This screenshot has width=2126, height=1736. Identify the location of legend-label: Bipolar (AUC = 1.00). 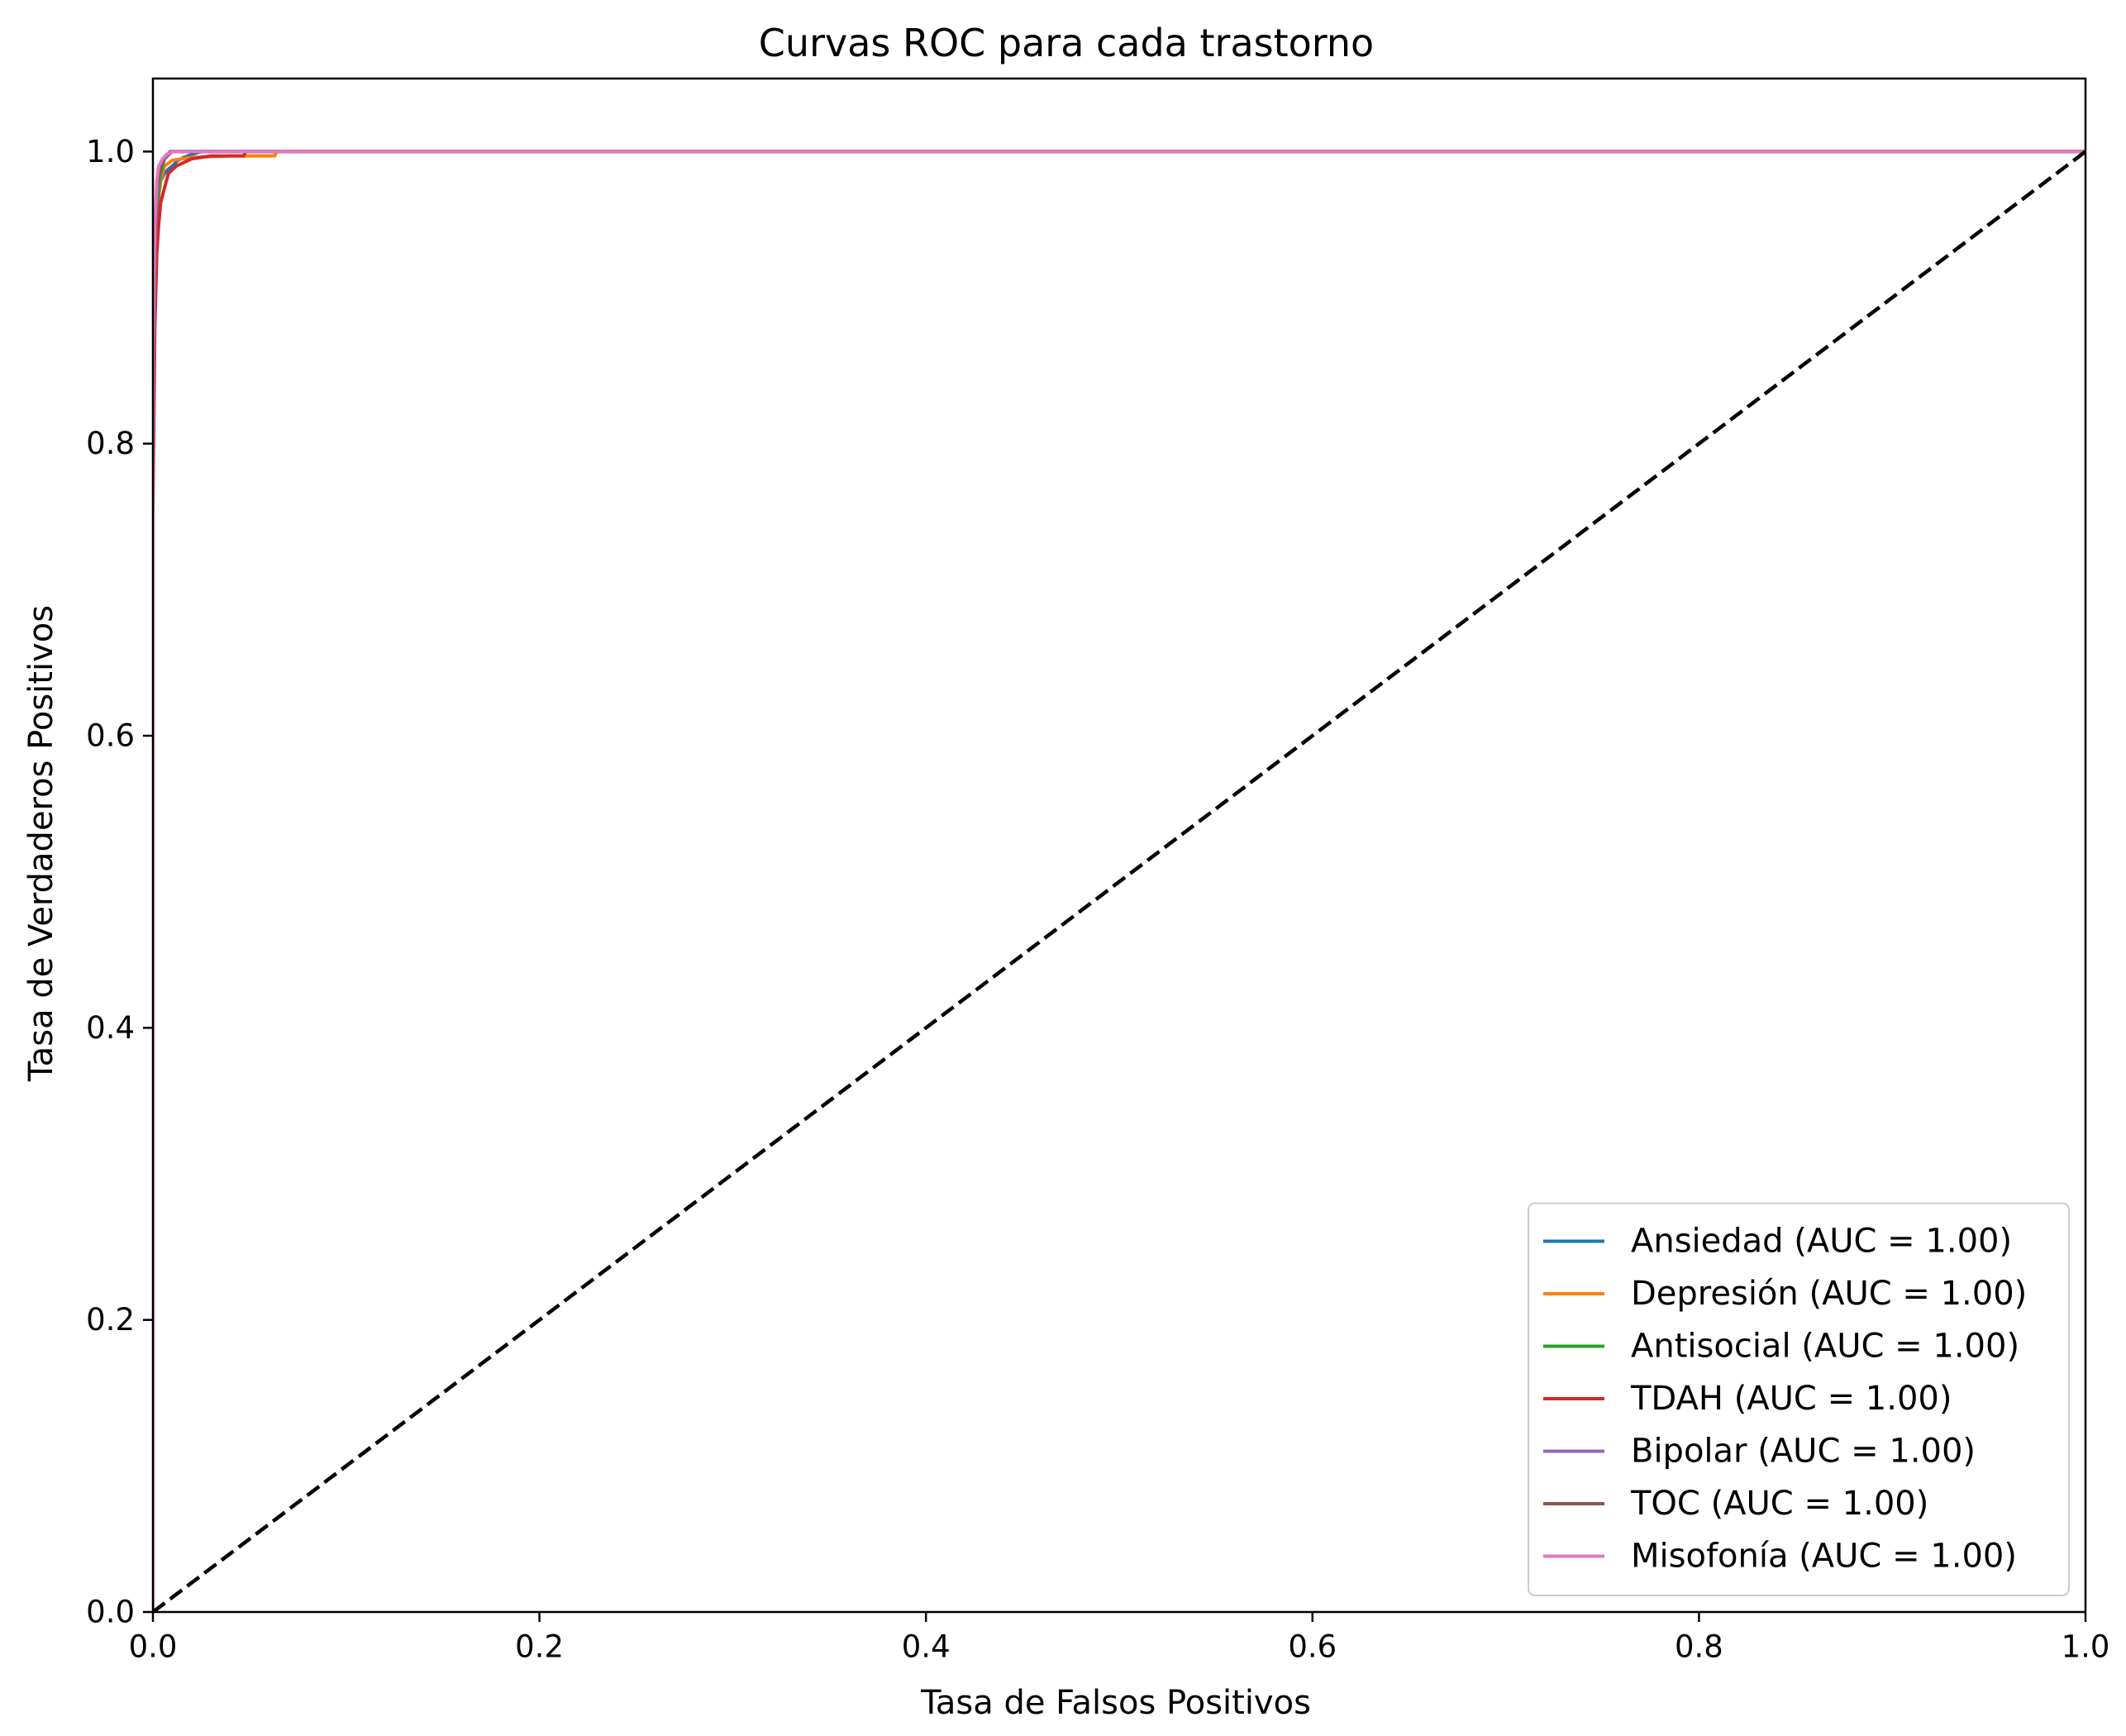
(1804, 1452).